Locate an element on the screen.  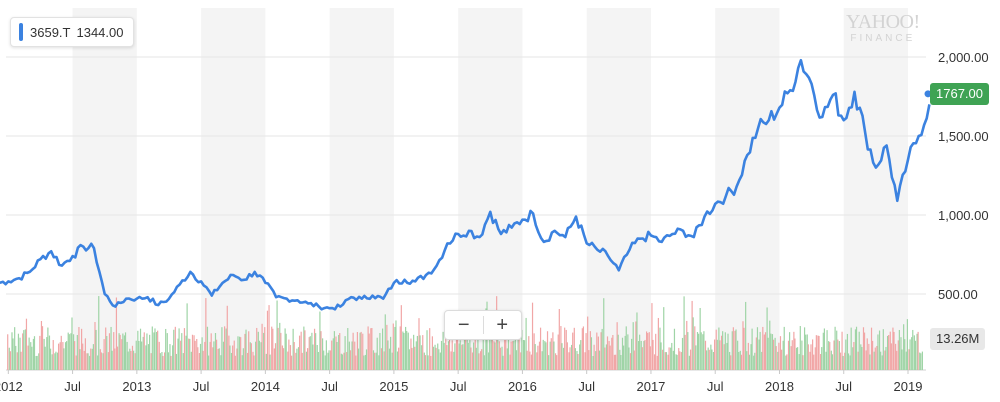
zoom-out-button: − is located at coordinates (463, 324).